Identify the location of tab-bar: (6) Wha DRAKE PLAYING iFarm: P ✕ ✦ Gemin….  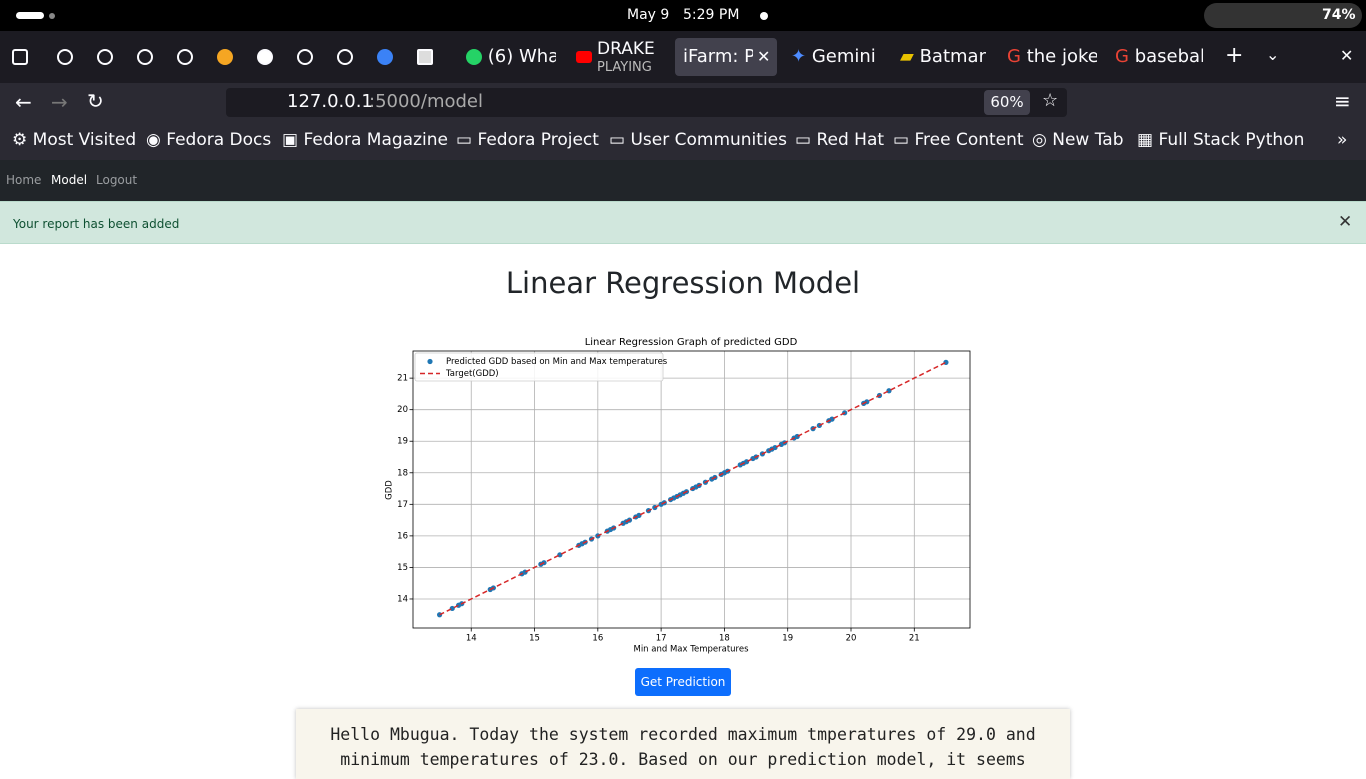
(683, 57).